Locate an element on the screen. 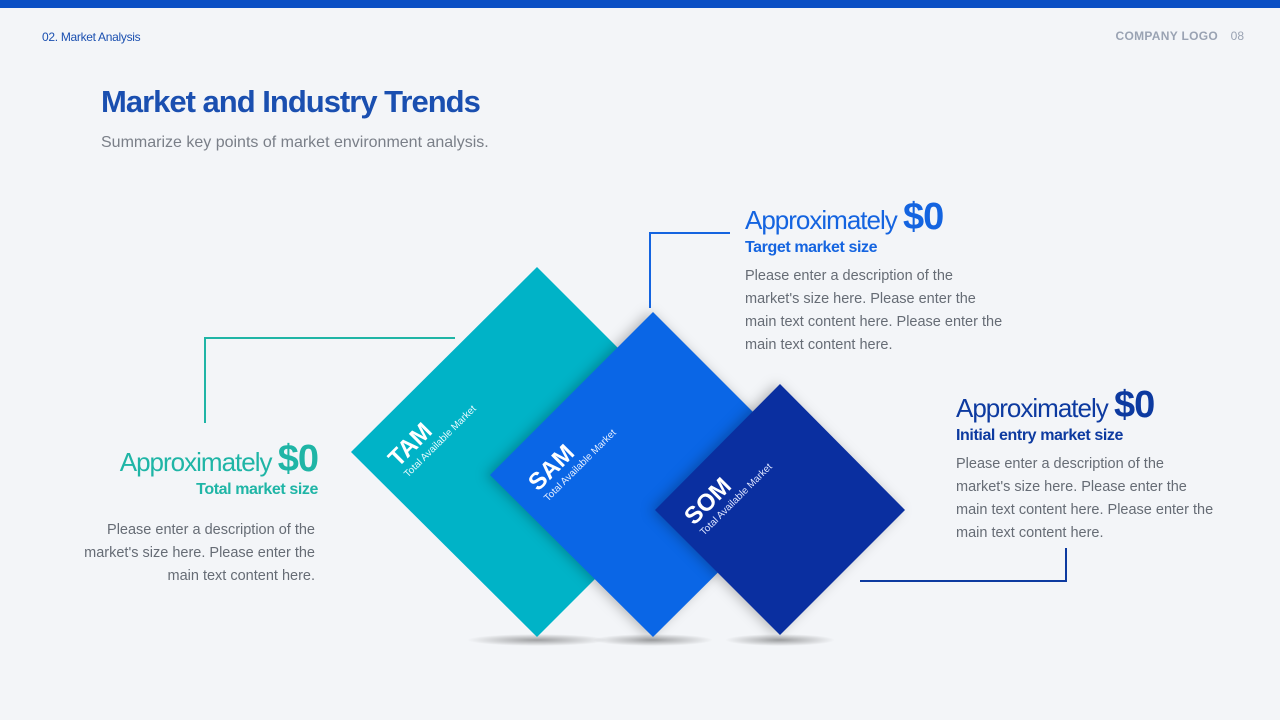  page-number: 08 is located at coordinates (1237, 36).